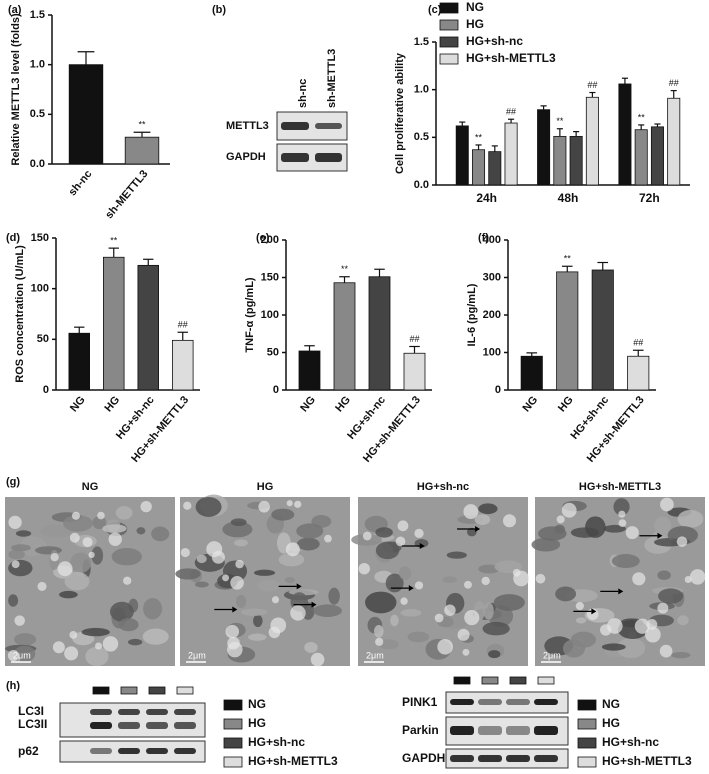 The image size is (709, 774). I want to click on legend-label: HG+sh-nc, so click(276, 742).